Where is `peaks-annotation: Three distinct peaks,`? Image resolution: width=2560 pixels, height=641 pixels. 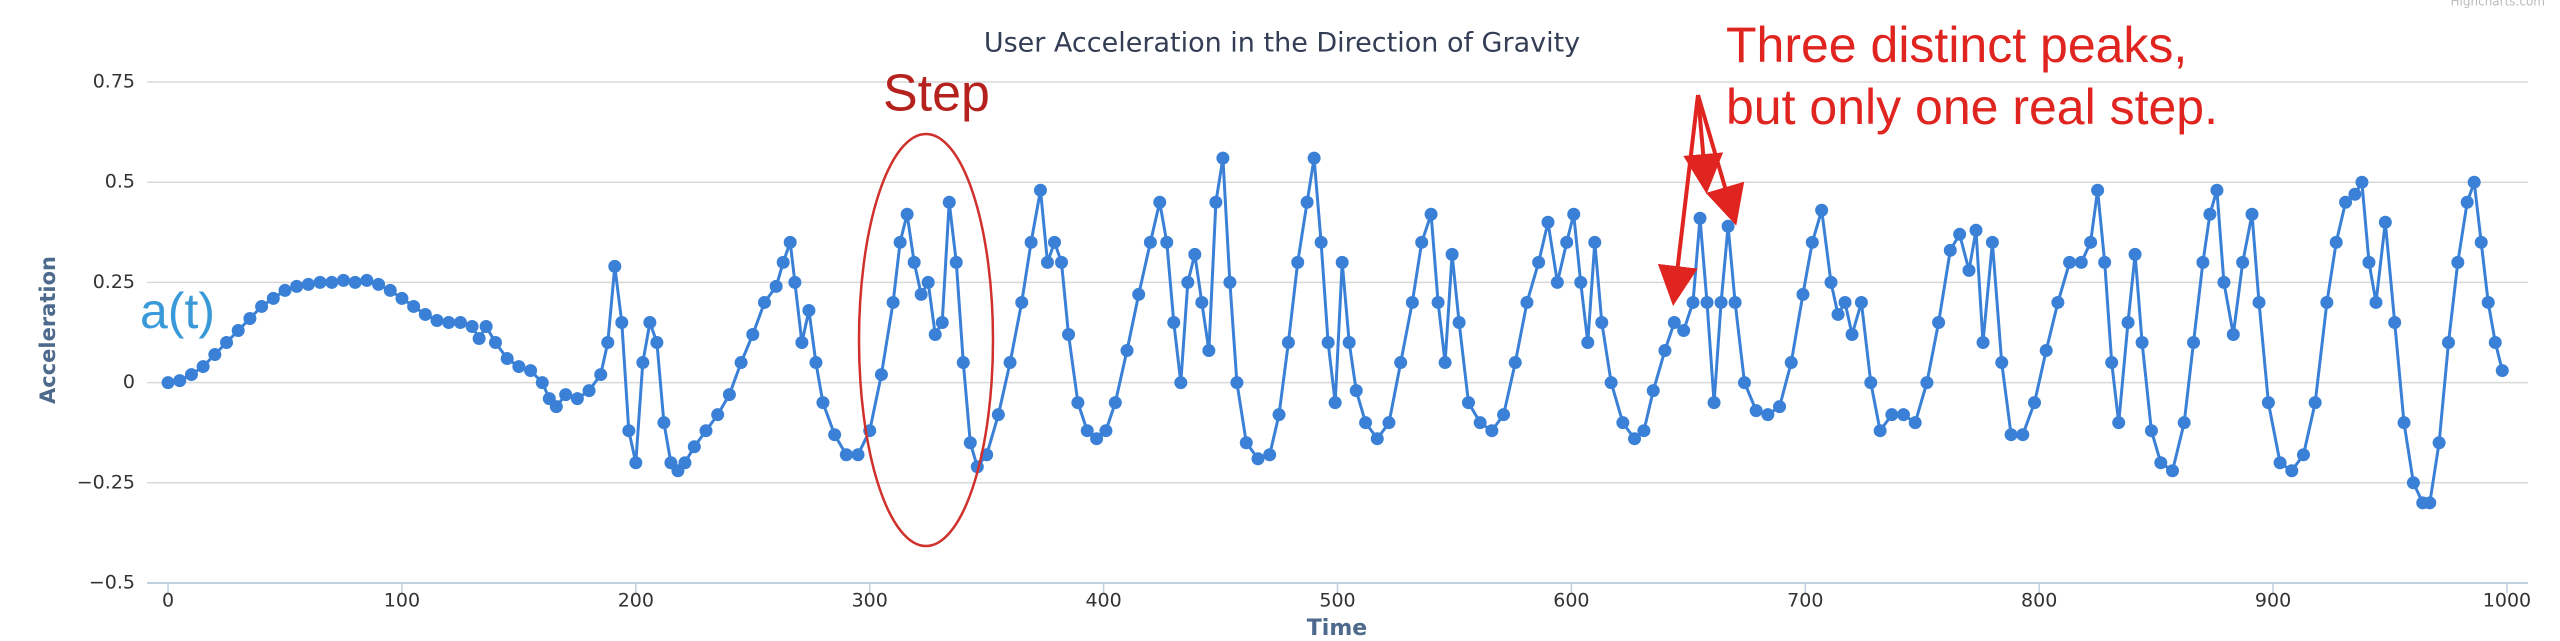 peaks-annotation: Three distinct peaks, is located at coordinates (1956, 45).